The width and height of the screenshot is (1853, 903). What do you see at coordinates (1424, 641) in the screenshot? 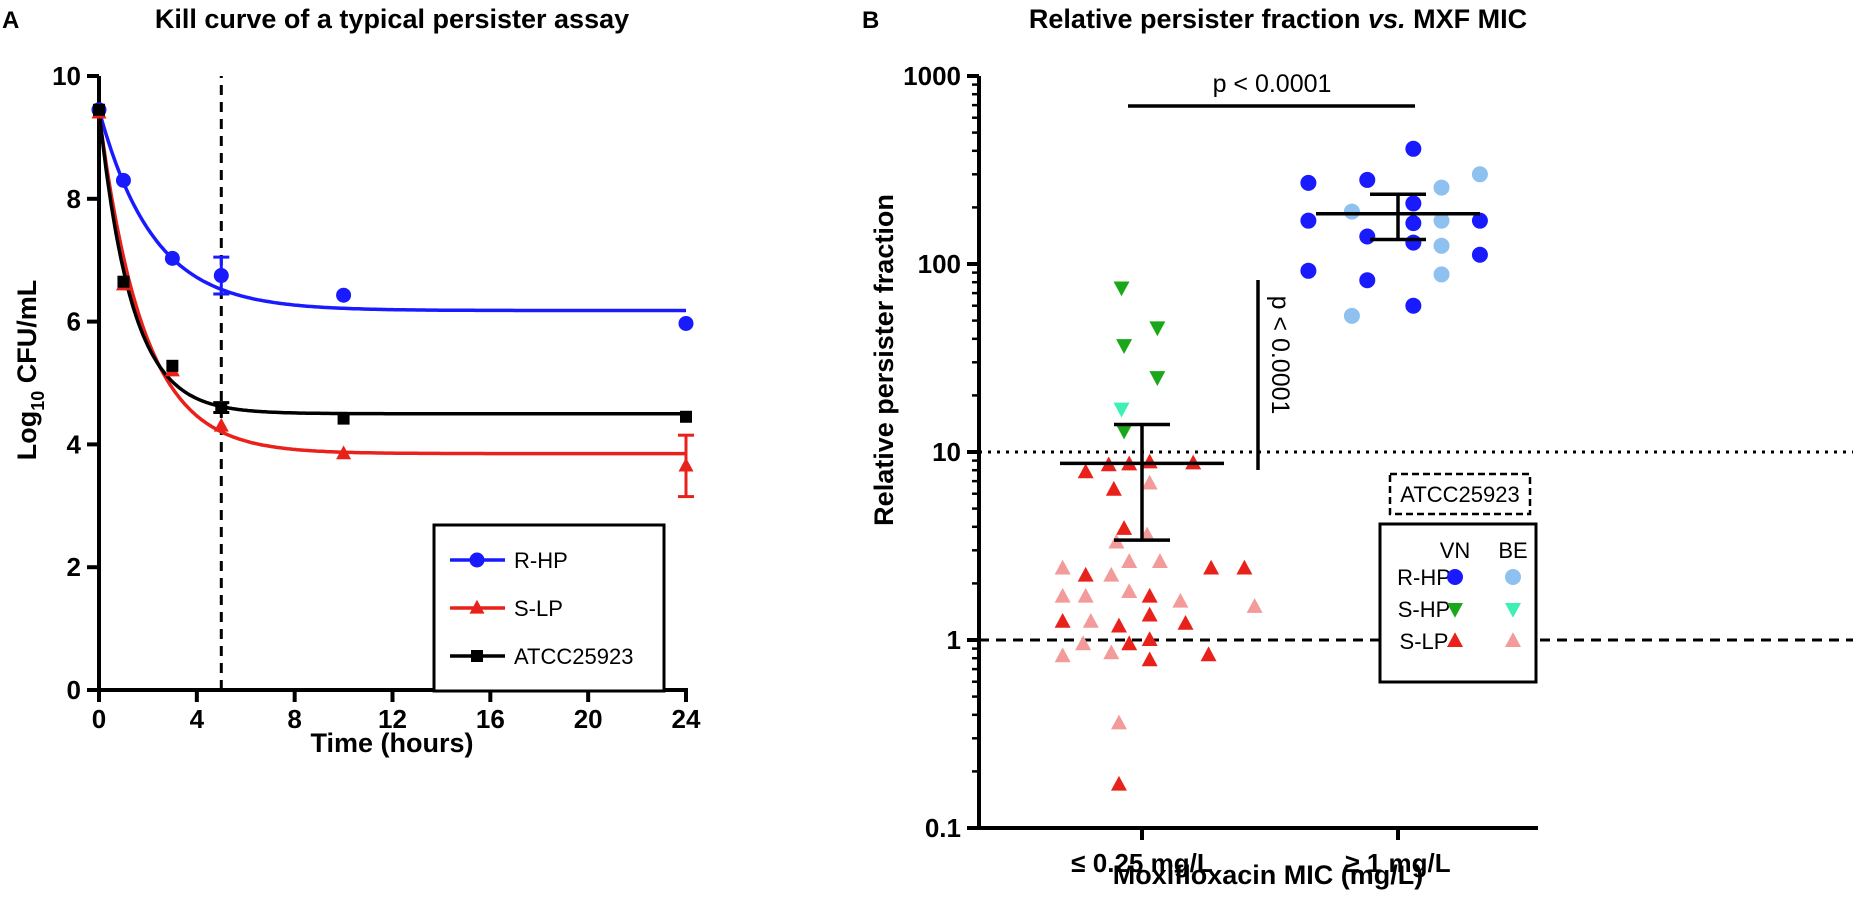
I see `legend-row-s-lp: S-LP` at bounding box center [1424, 641].